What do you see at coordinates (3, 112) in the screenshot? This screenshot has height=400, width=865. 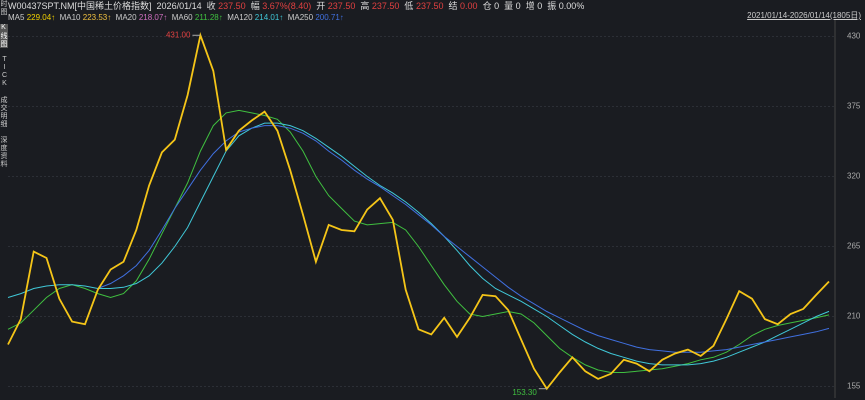 I see `side-tab: 成交明细` at bounding box center [3, 112].